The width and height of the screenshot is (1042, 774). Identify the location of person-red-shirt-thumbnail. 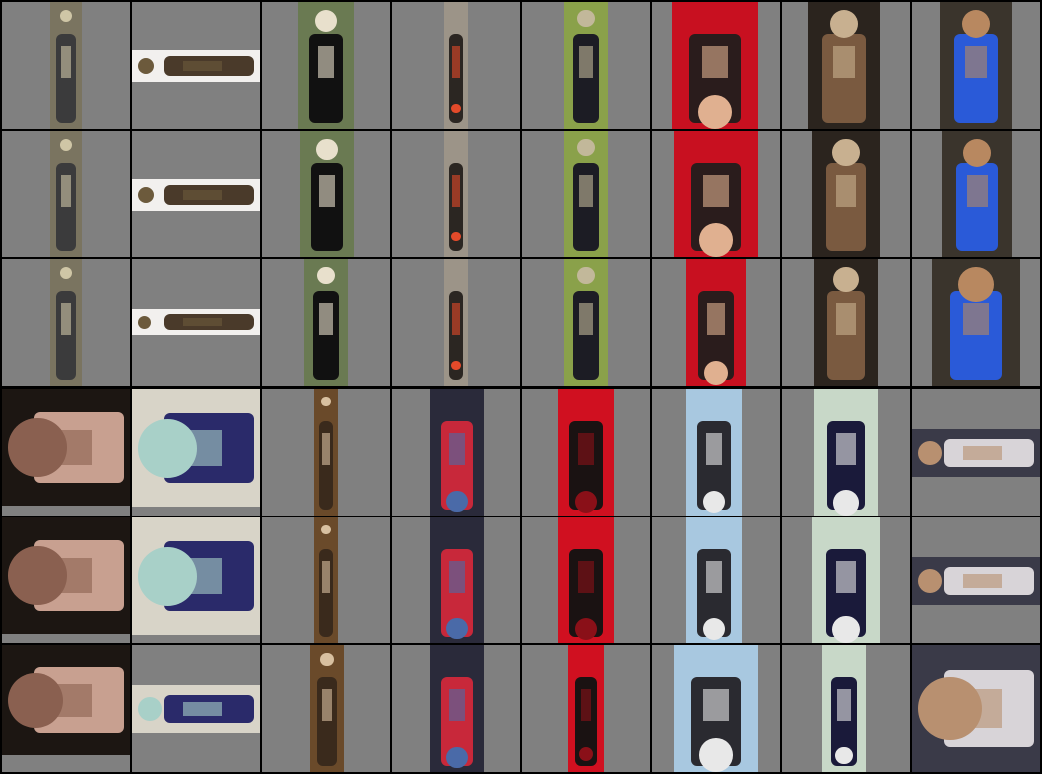
(715, 65).